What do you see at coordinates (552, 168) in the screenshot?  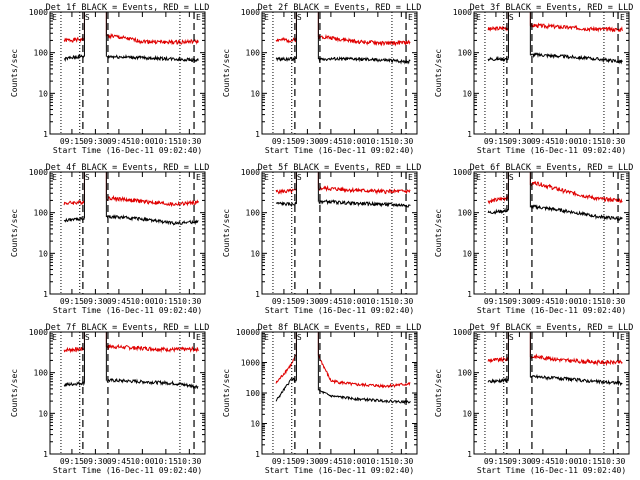 I see `panel-title: Det 6f BLACK = Events, RED = LLD` at bounding box center [552, 168].